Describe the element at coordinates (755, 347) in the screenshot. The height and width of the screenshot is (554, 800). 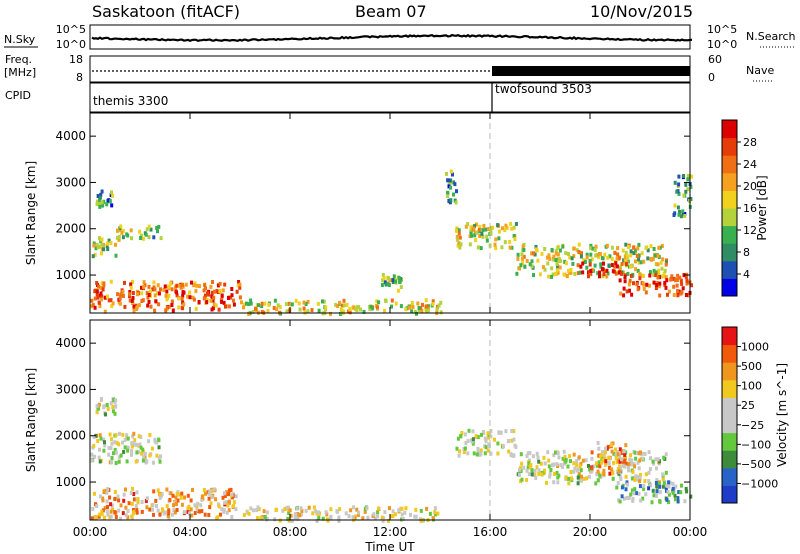
I see `colorbar-tick-label: 1000` at that location.